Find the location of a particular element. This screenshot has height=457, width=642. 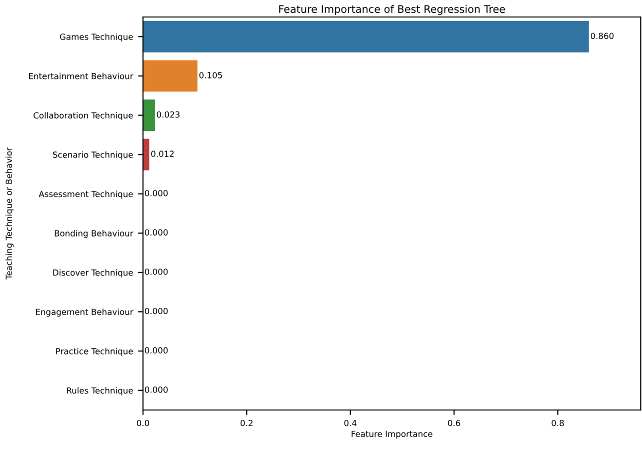

data-label: 0.023 is located at coordinates (168, 114).